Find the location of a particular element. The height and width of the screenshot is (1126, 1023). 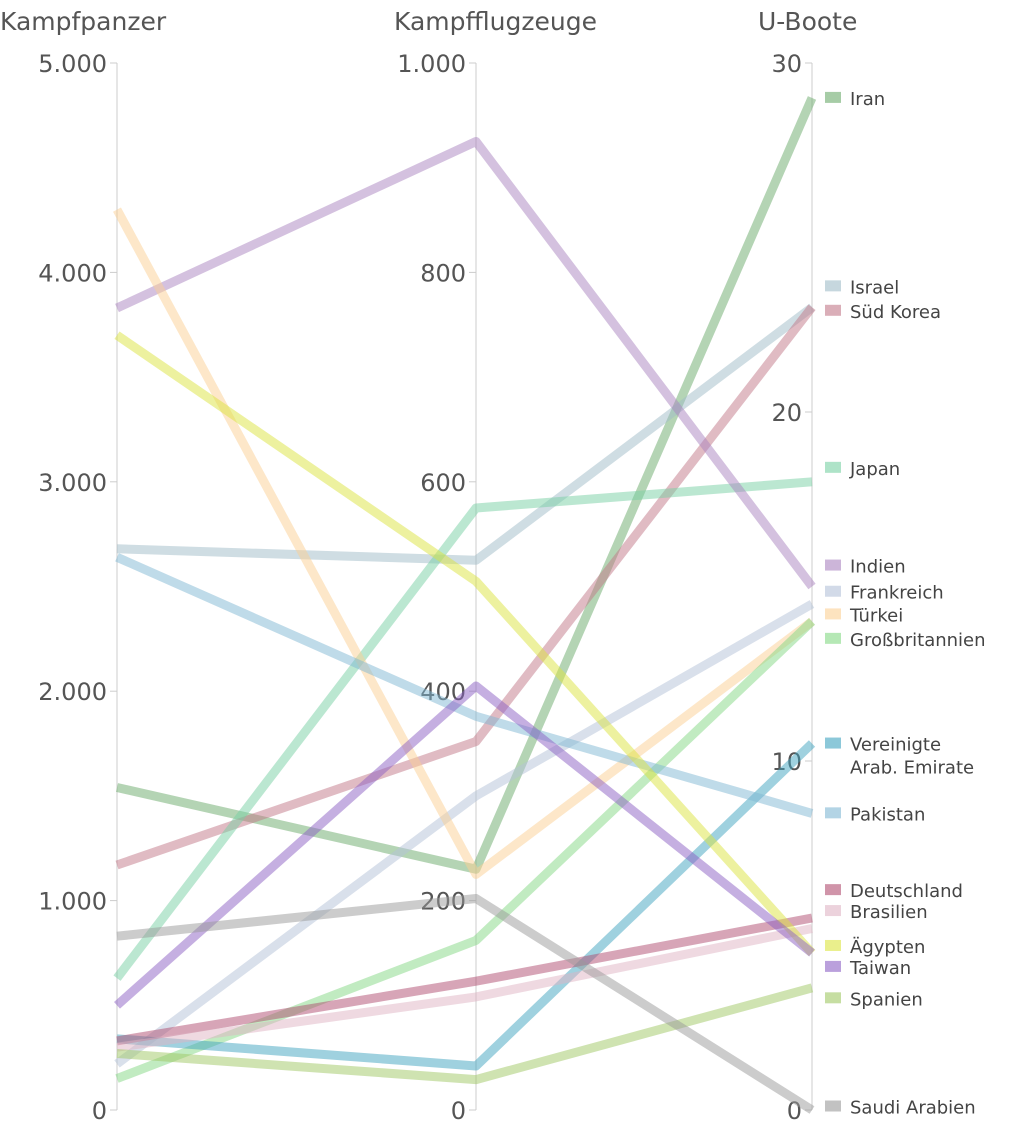

axis-title-kampfflugzeuge: Kampfflugzeuge is located at coordinates (495, 21).